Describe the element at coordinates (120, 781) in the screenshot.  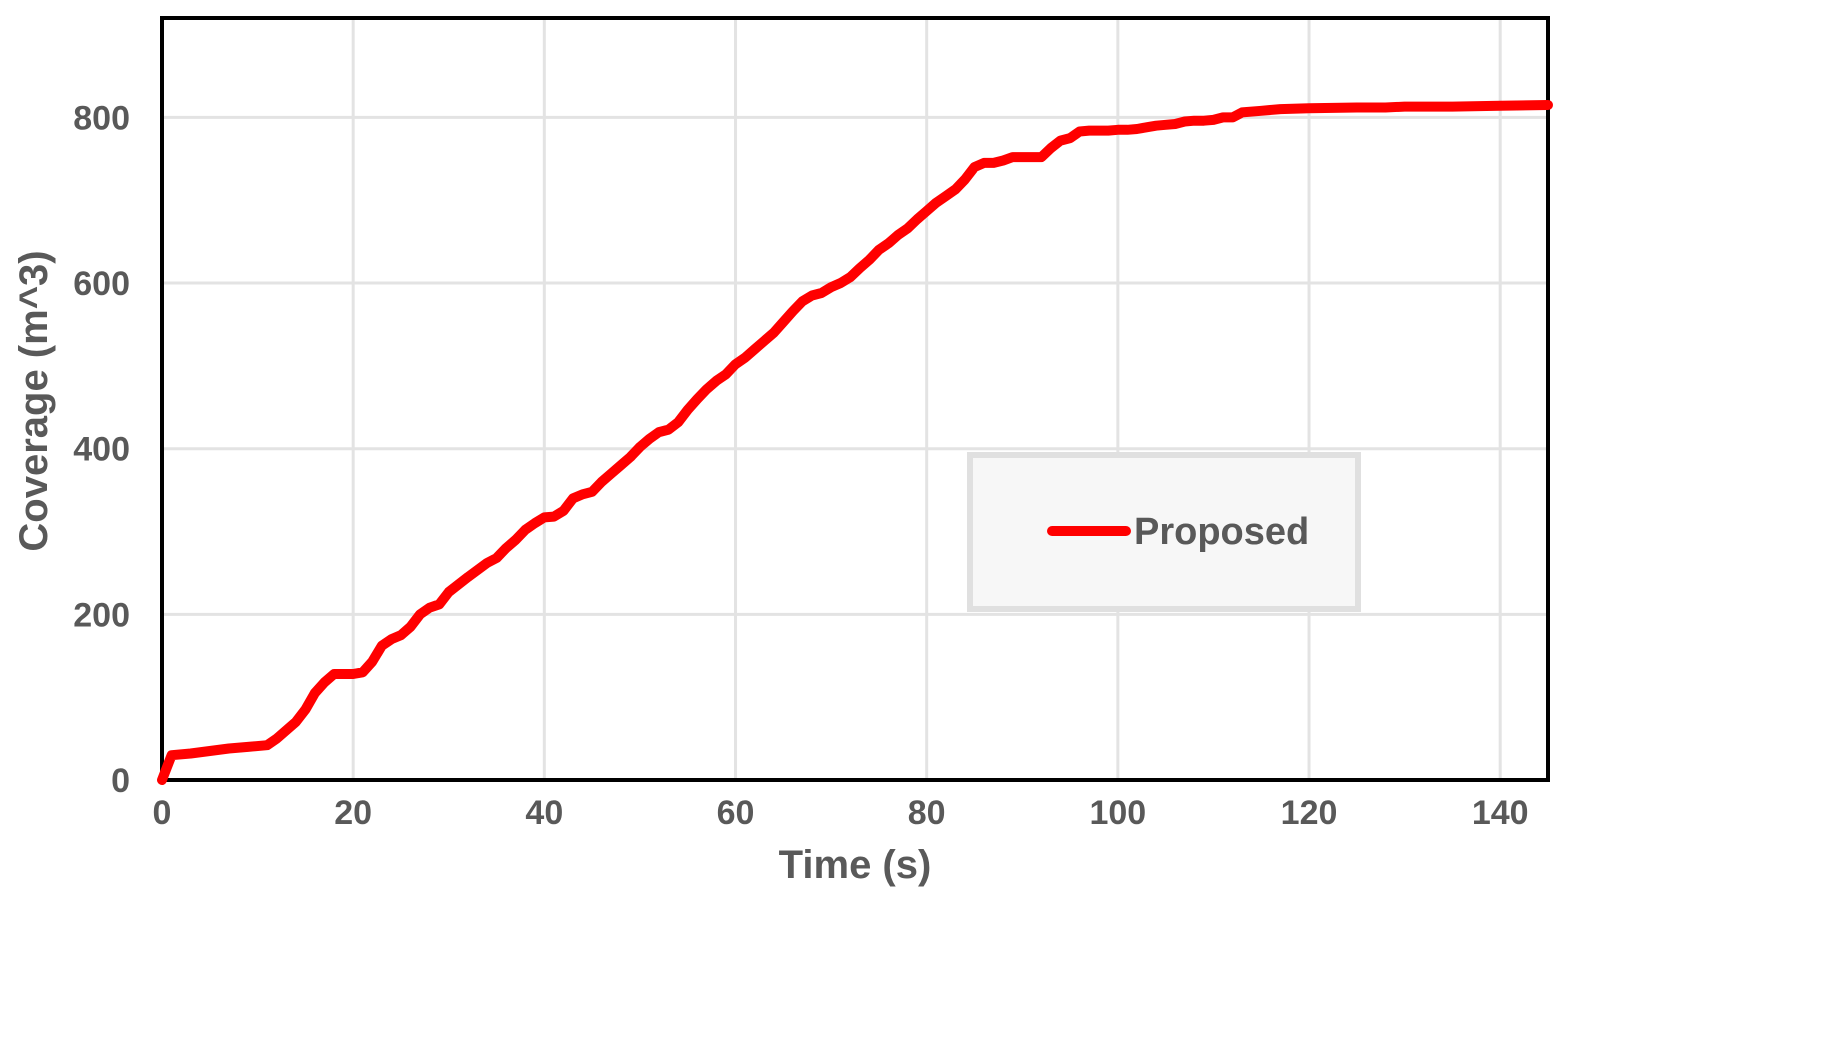
I see `y-tick-label: 0` at that location.